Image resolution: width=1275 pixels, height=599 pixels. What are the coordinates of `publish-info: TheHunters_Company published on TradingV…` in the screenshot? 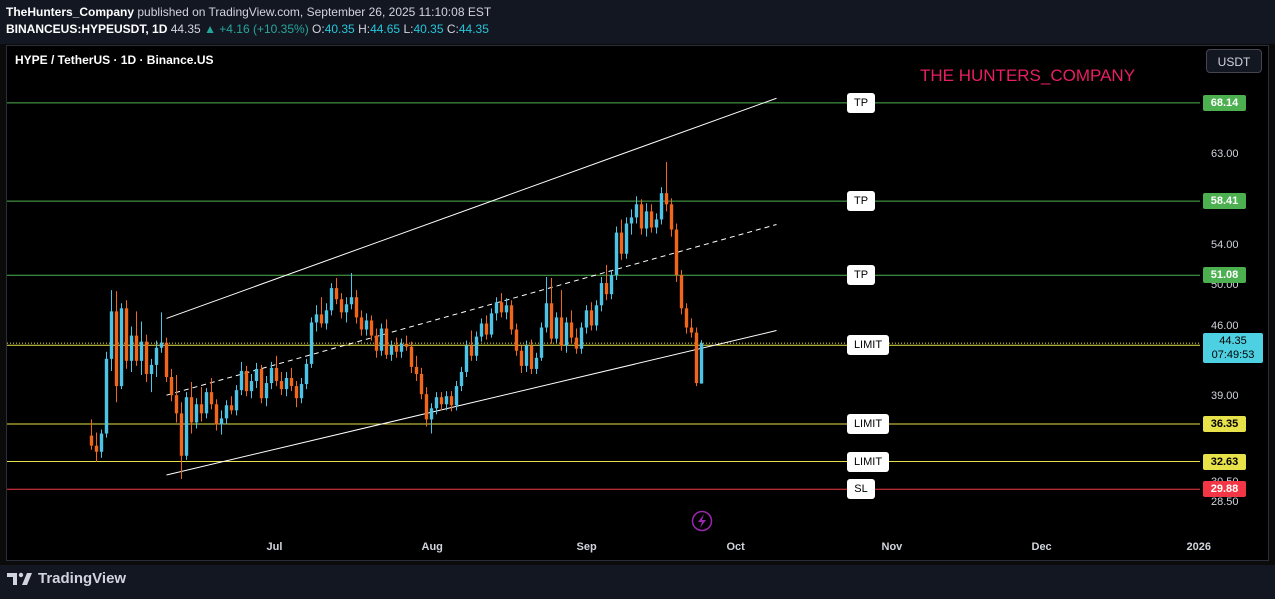 It's located at (248, 12).